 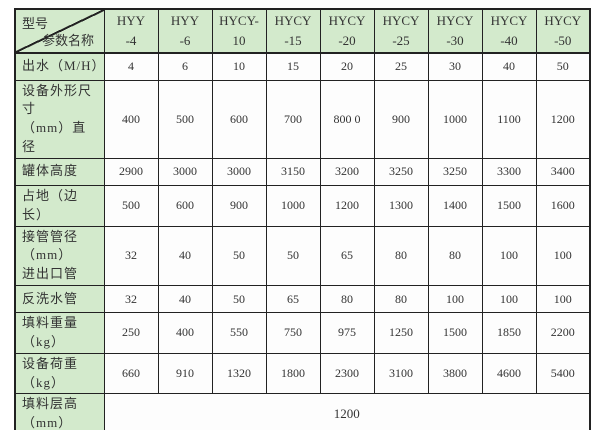 What do you see at coordinates (50, 298) in the screenshot?
I see `row-label-text: 反洗水管` at bounding box center [50, 298].